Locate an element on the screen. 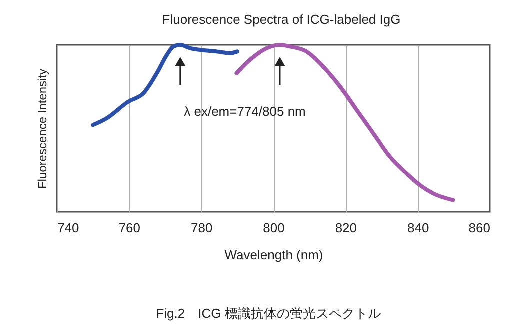  annotation: λ ex/em=774/805 nm is located at coordinates (245, 111).